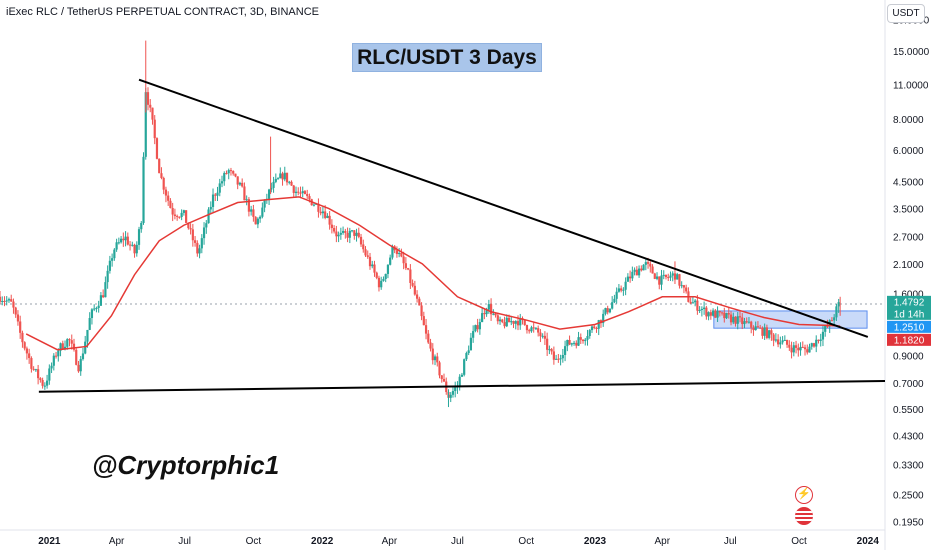 This screenshot has width=932, height=555. What do you see at coordinates (906, 13) in the screenshot?
I see `currency-unit-button: USDT` at bounding box center [906, 13].